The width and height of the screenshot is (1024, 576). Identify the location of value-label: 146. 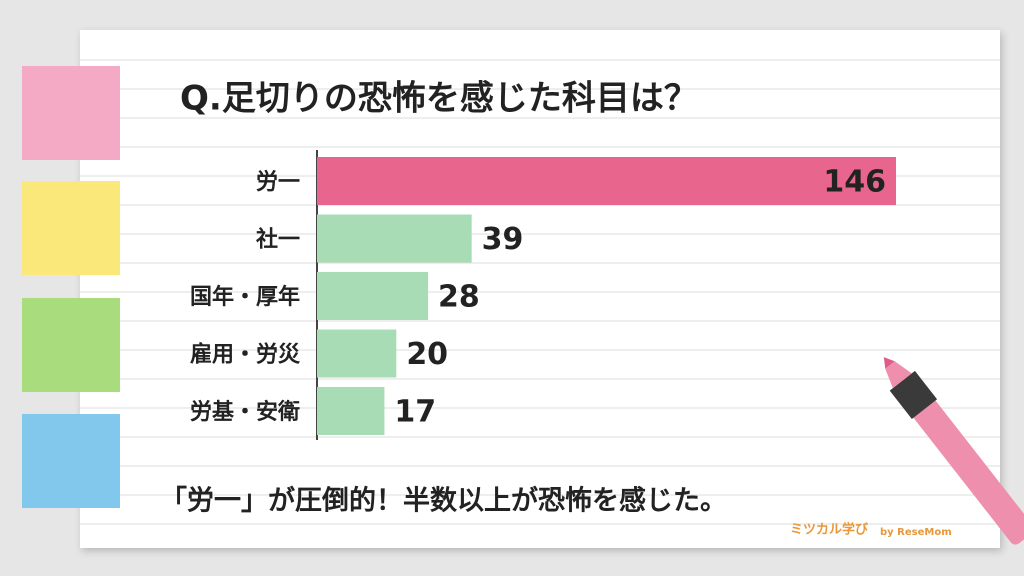
(854, 182).